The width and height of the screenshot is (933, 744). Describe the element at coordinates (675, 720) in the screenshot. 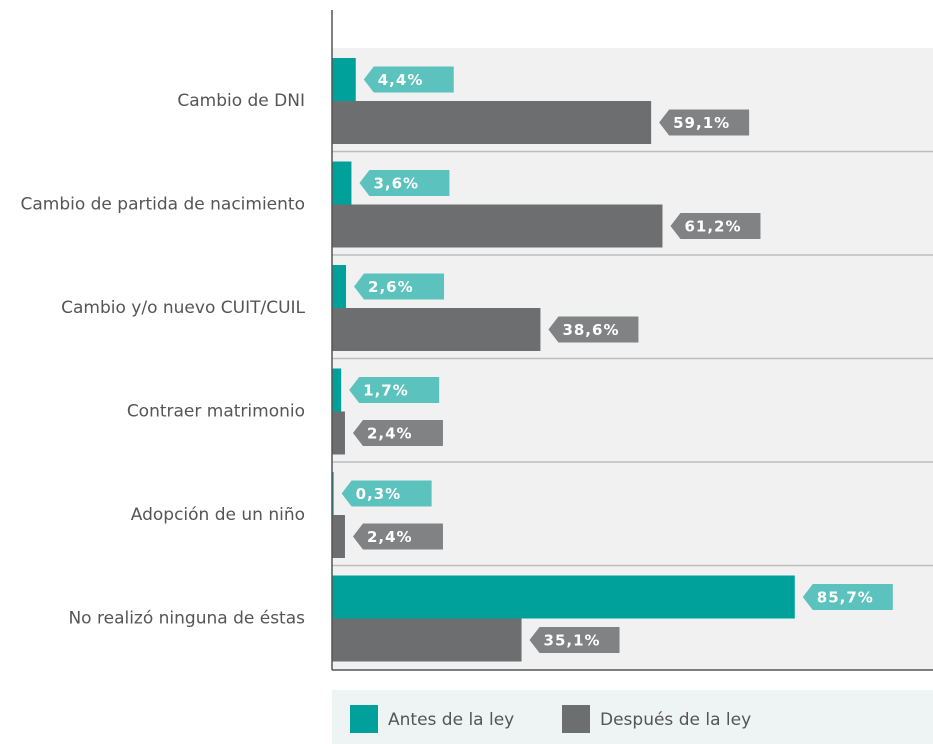

I see `legend-label: Después de la ley` at that location.